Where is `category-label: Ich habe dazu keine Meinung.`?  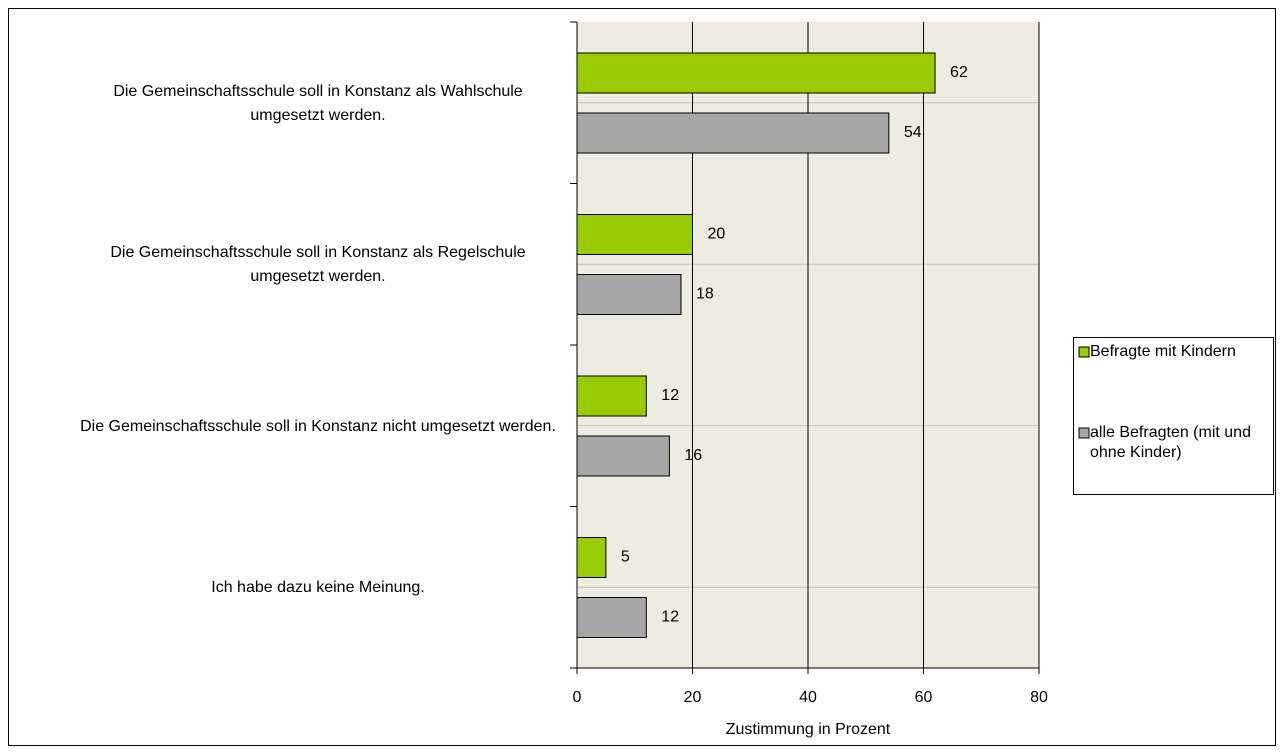
category-label: Ich habe dazu keine Meinung. is located at coordinates (318, 588).